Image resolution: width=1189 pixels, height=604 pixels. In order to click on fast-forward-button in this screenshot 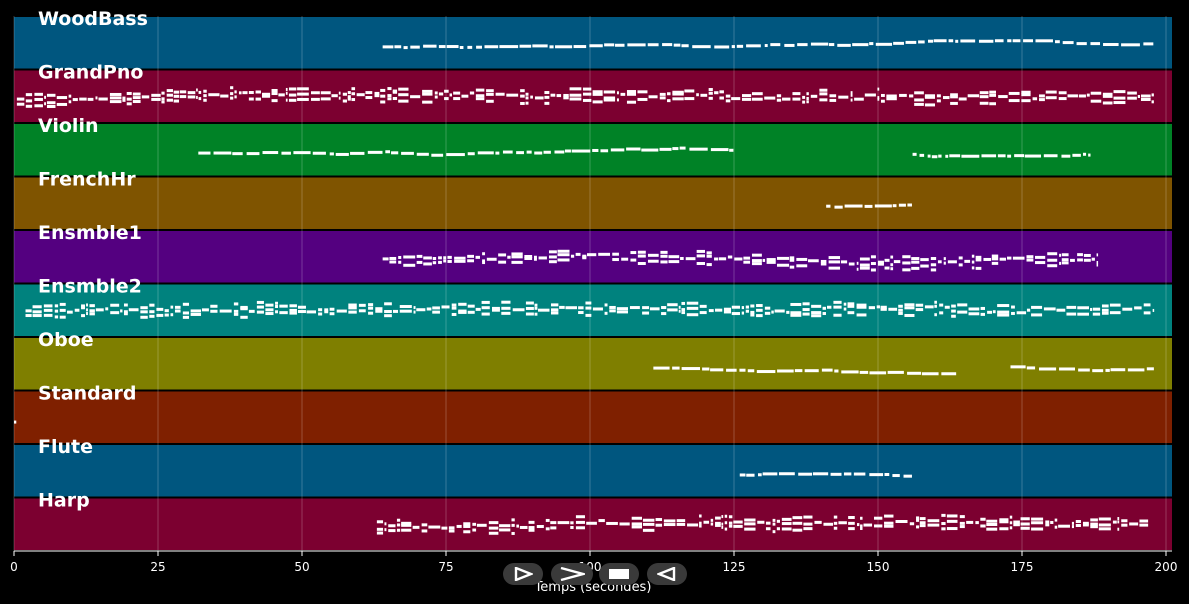, I will do `click(572, 574)`.